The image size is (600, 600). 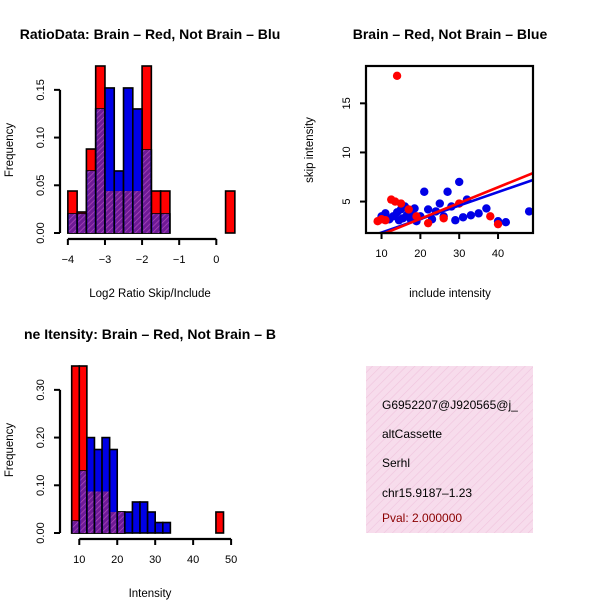 What do you see at coordinates (457, 202) in the screenshot?
I see `fit-line-brain` at bounding box center [457, 202].